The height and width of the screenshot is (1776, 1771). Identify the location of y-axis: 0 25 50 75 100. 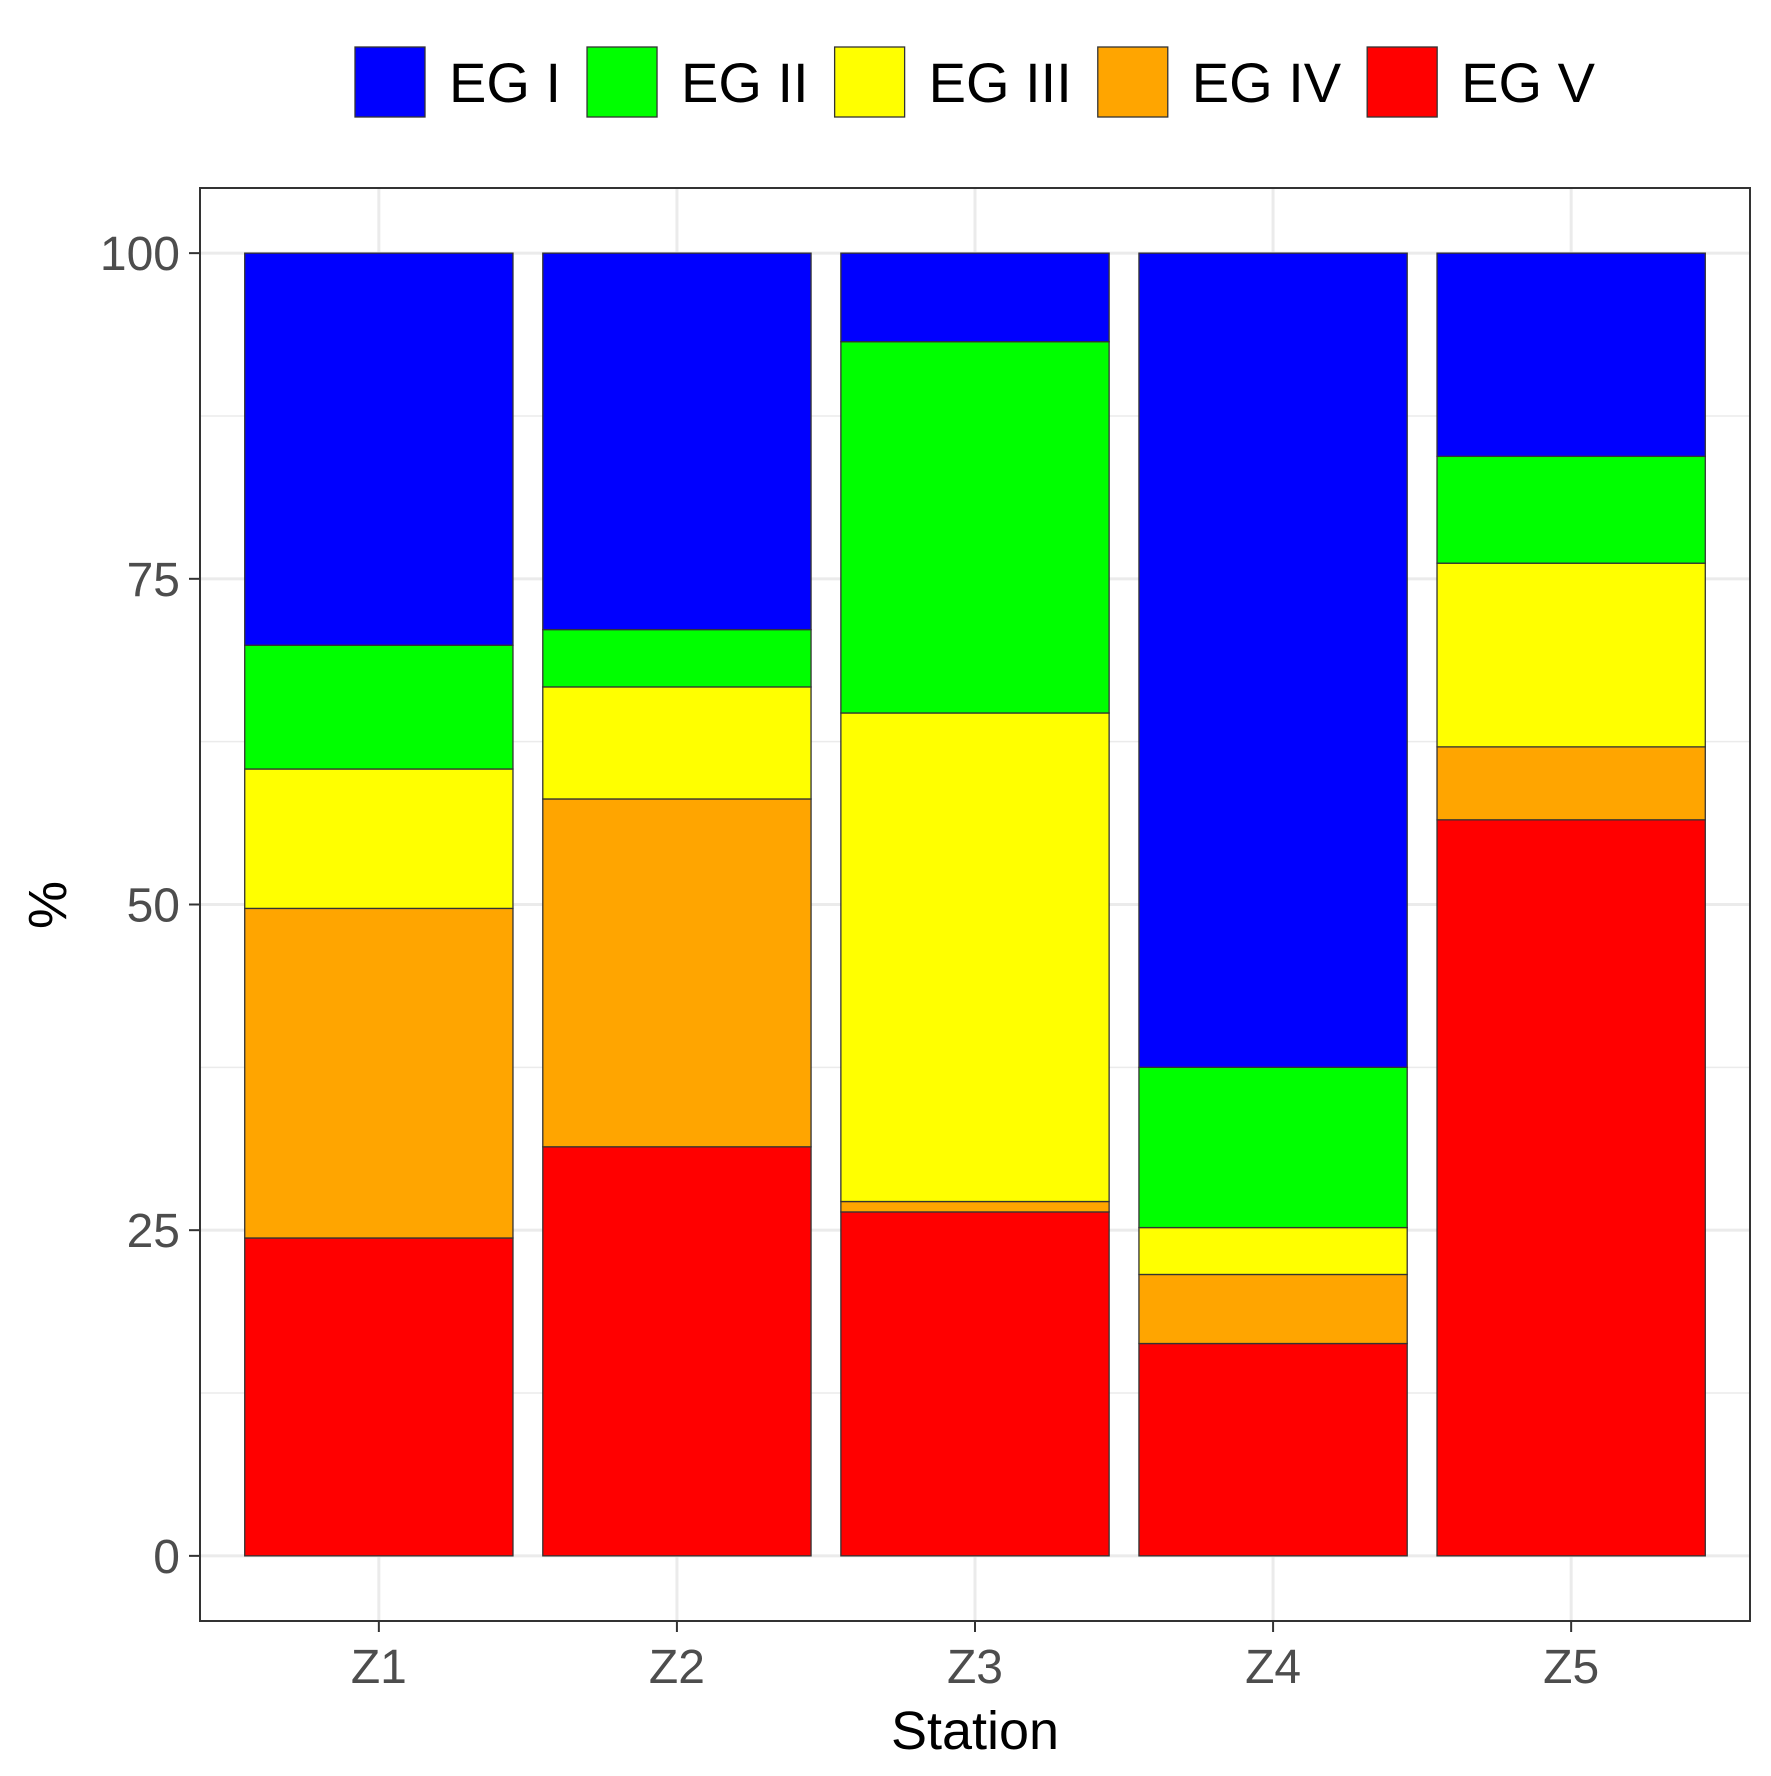
(150, 906).